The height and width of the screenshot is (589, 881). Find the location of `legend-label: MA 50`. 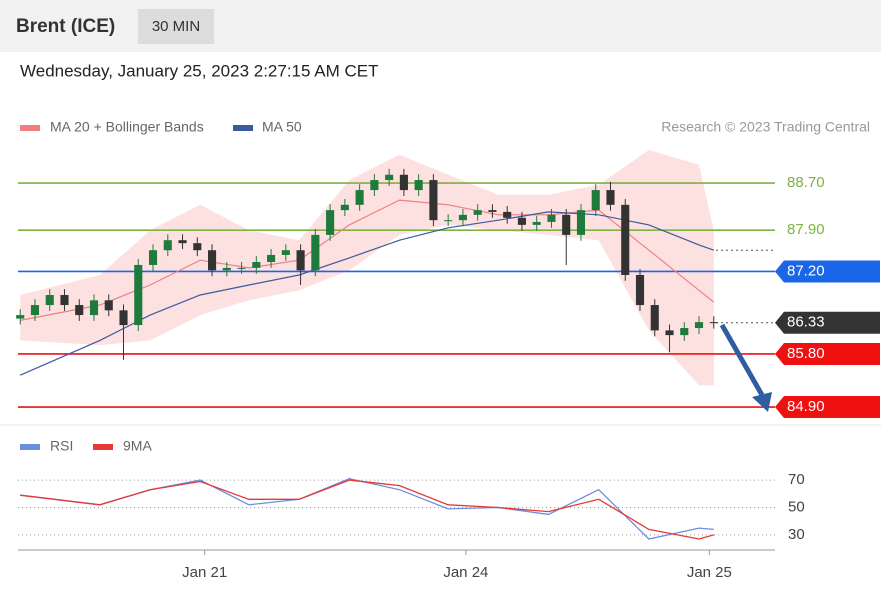

legend-label: MA 50 is located at coordinates (282, 127).